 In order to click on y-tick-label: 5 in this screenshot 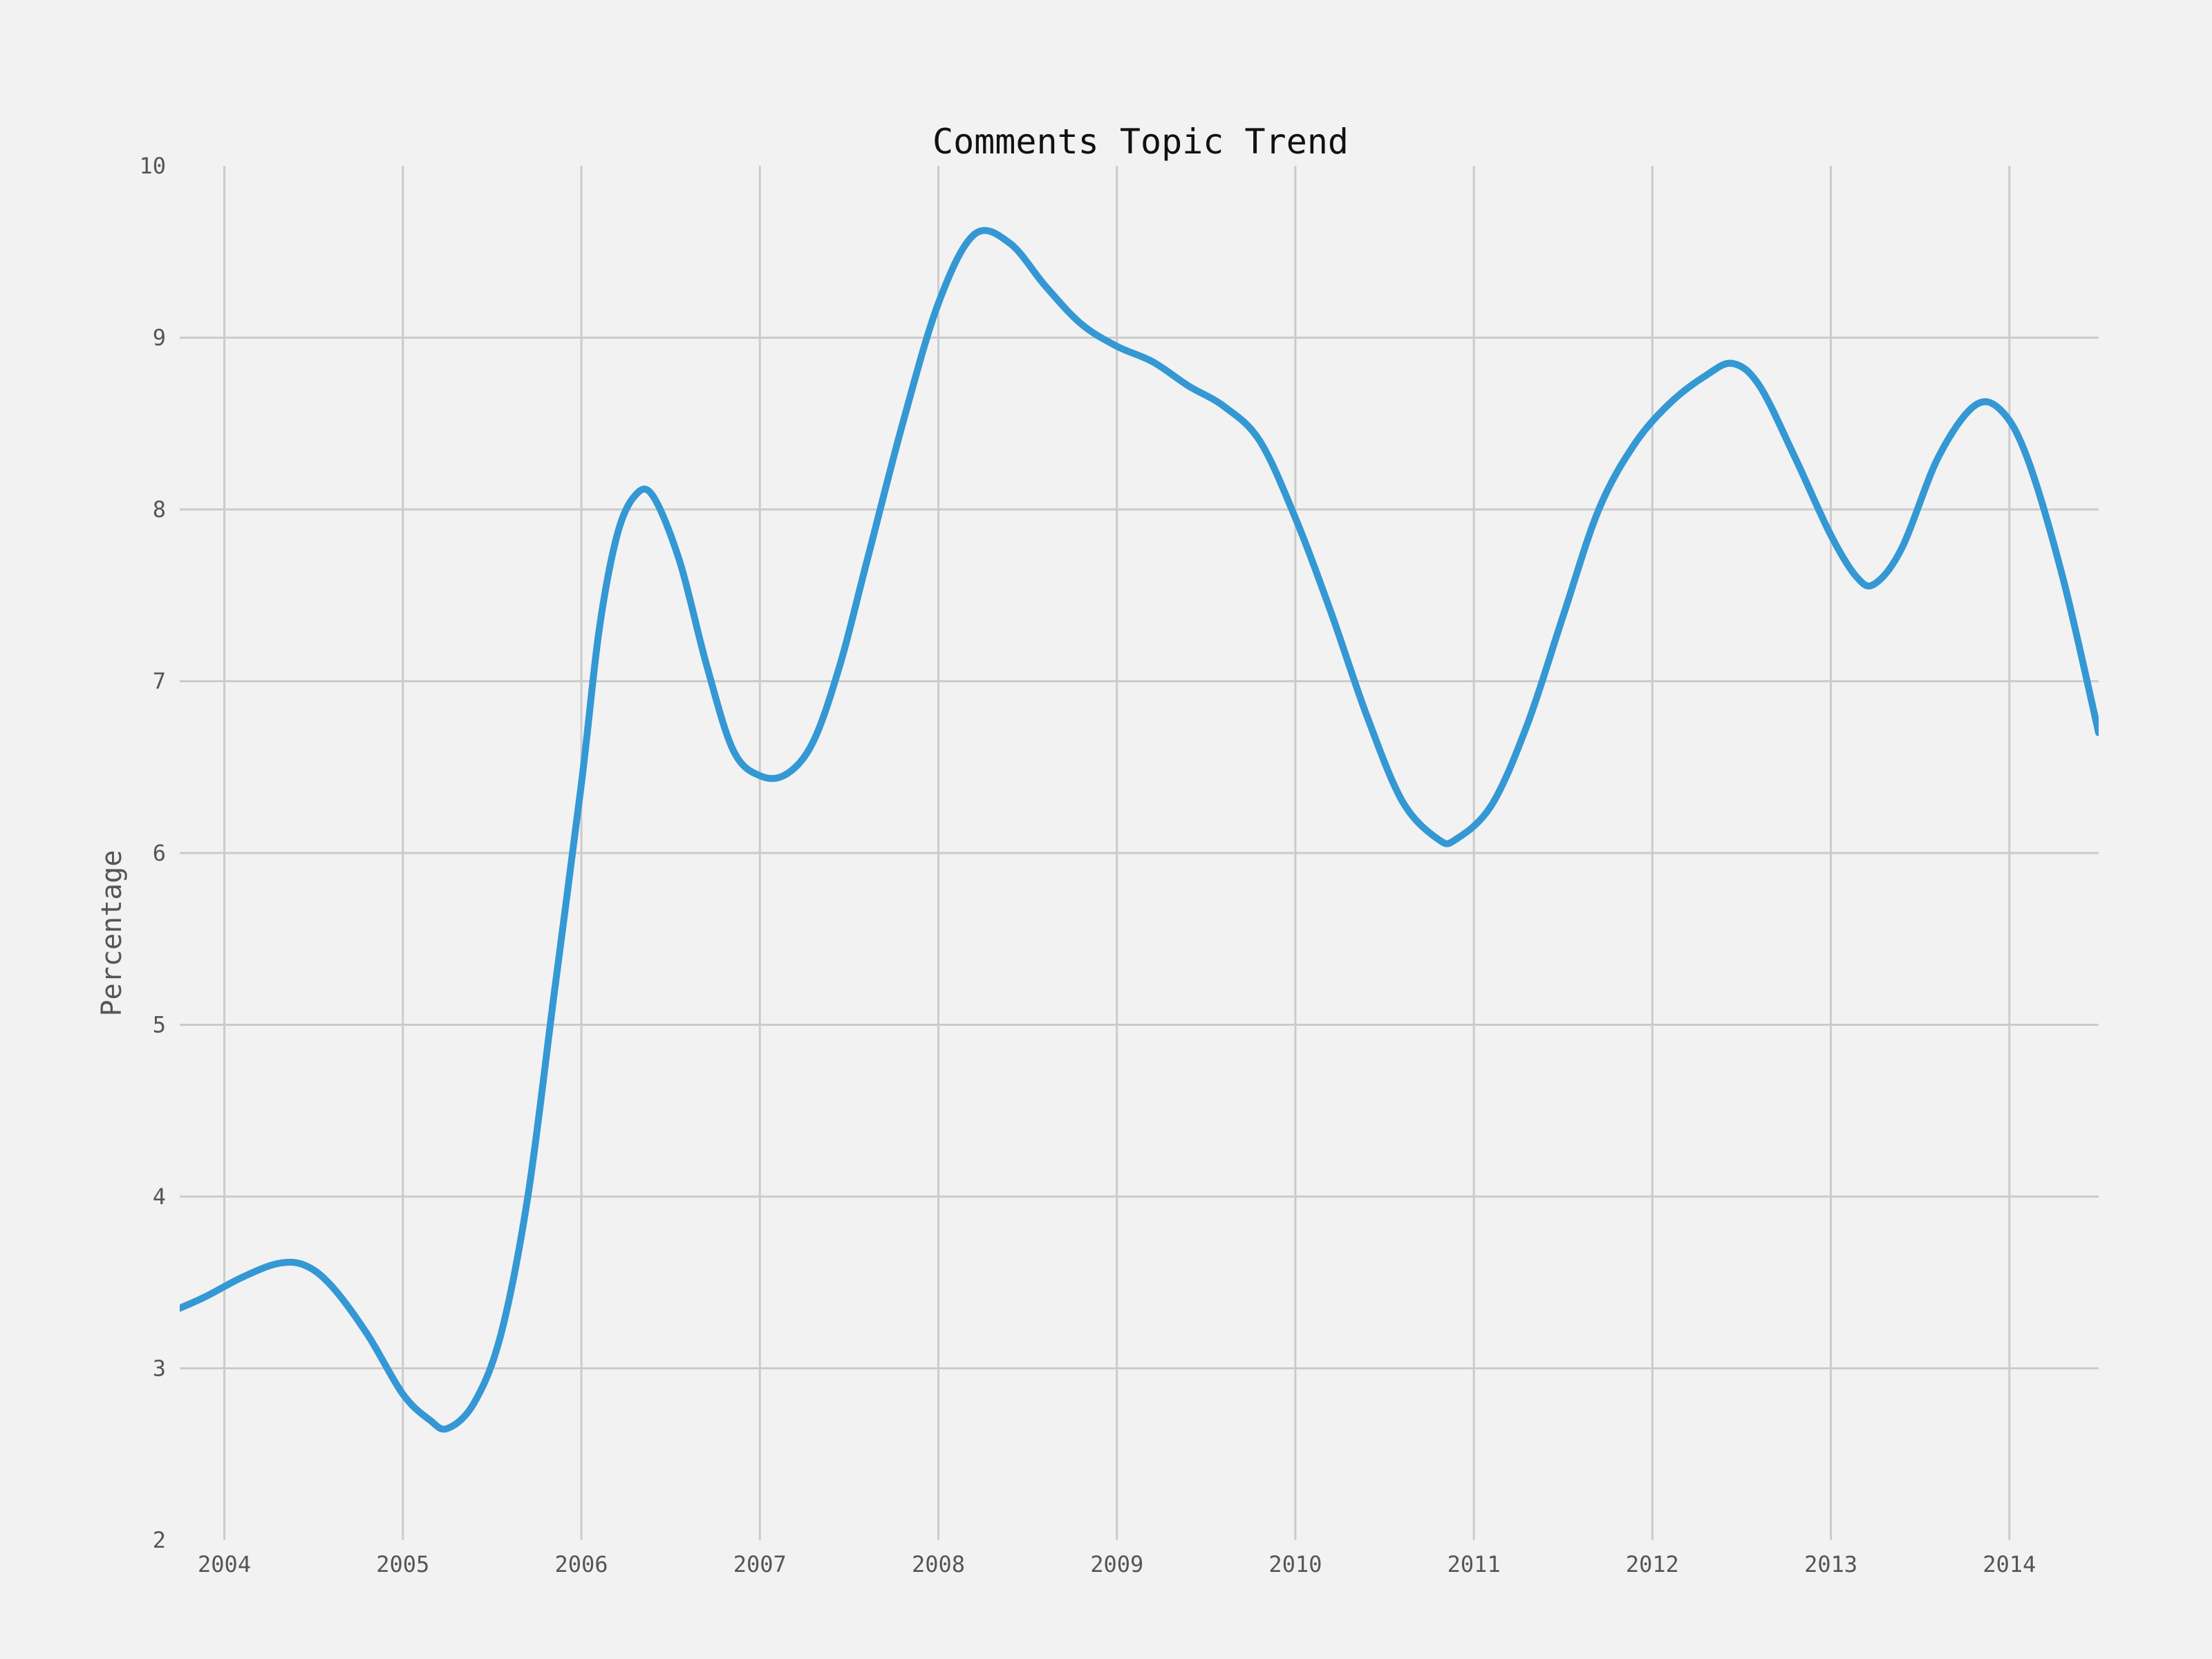, I will do `click(159, 1025)`.